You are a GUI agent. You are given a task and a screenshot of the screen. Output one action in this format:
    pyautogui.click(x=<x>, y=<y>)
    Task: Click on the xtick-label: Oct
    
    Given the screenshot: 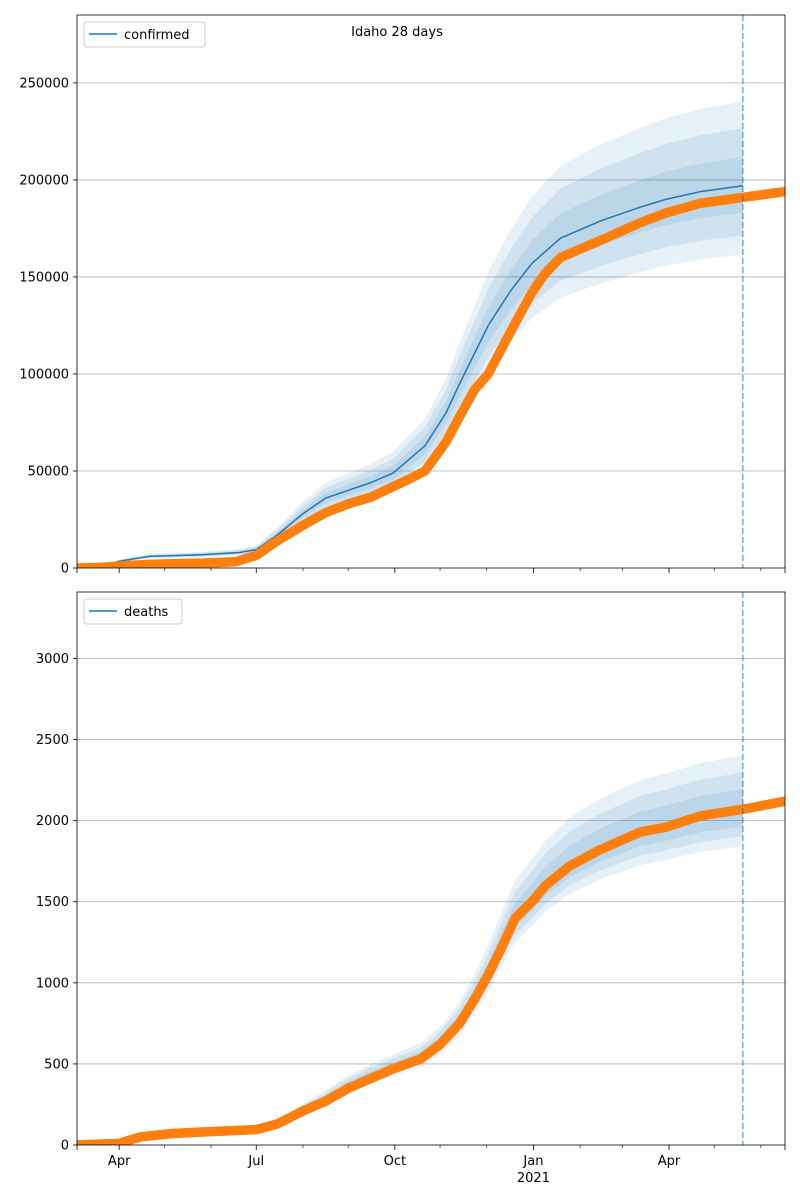 What is the action you would take?
    pyautogui.click(x=395, y=1161)
    